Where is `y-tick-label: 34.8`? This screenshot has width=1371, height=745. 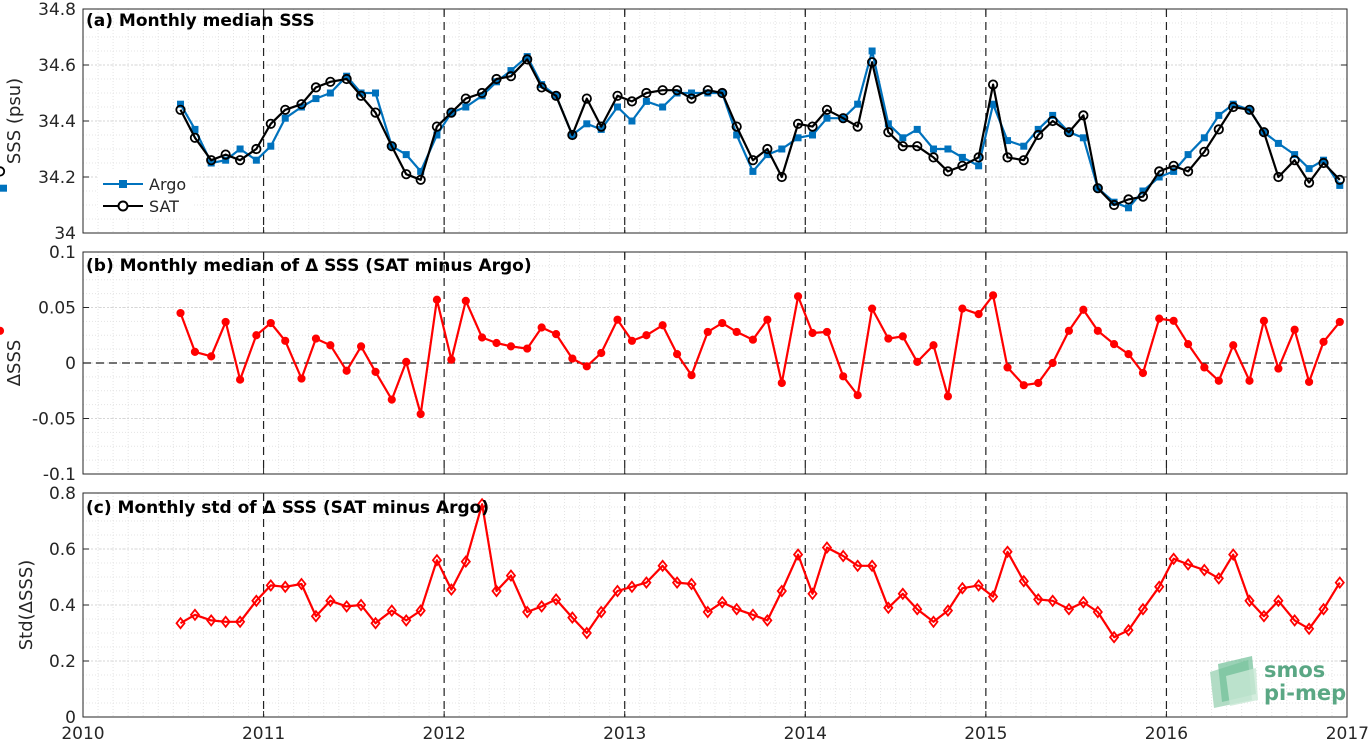 y-tick-label: 34.8 is located at coordinates (57, 10).